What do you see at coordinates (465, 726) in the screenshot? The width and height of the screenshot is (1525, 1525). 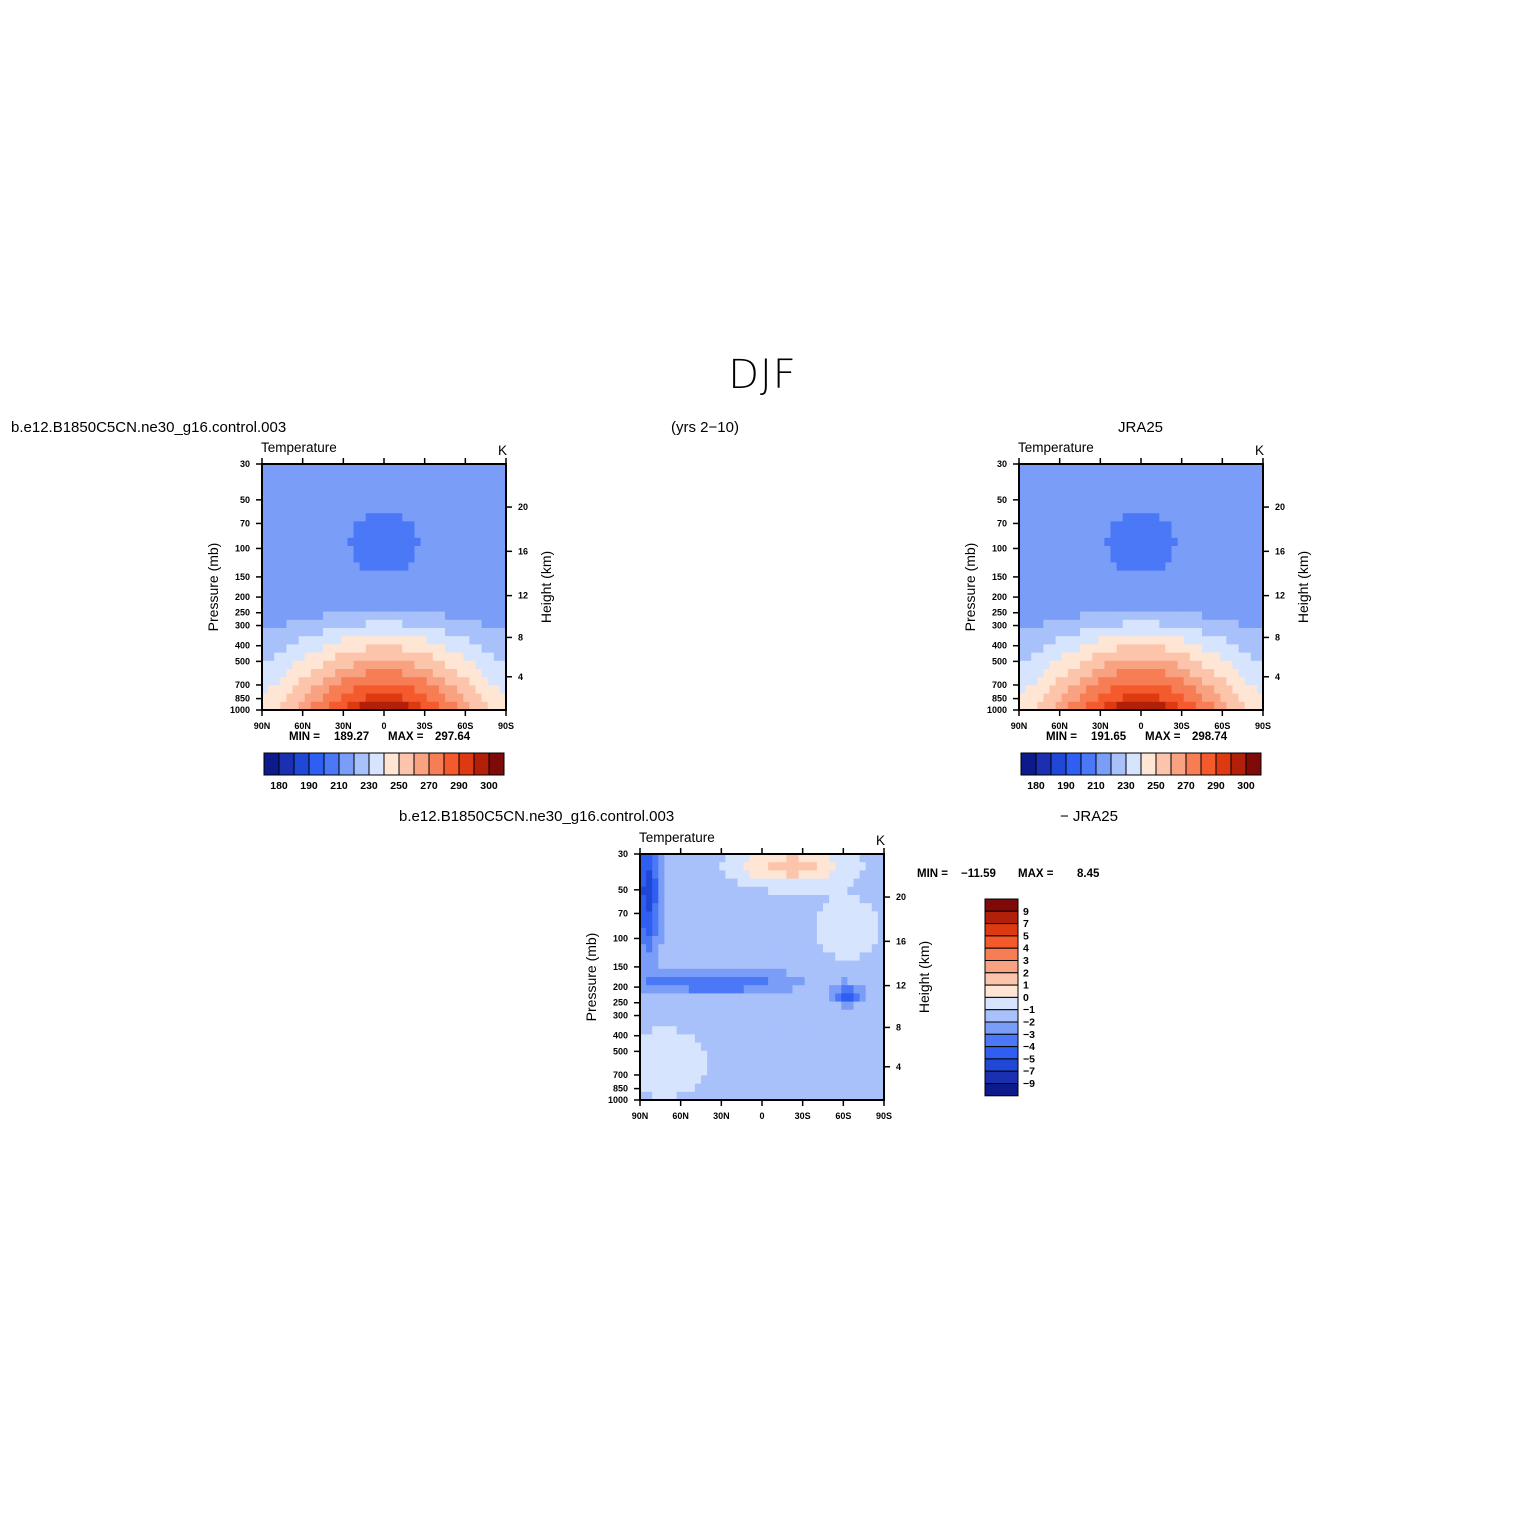 I see `x-tick-label: 60S` at bounding box center [465, 726].